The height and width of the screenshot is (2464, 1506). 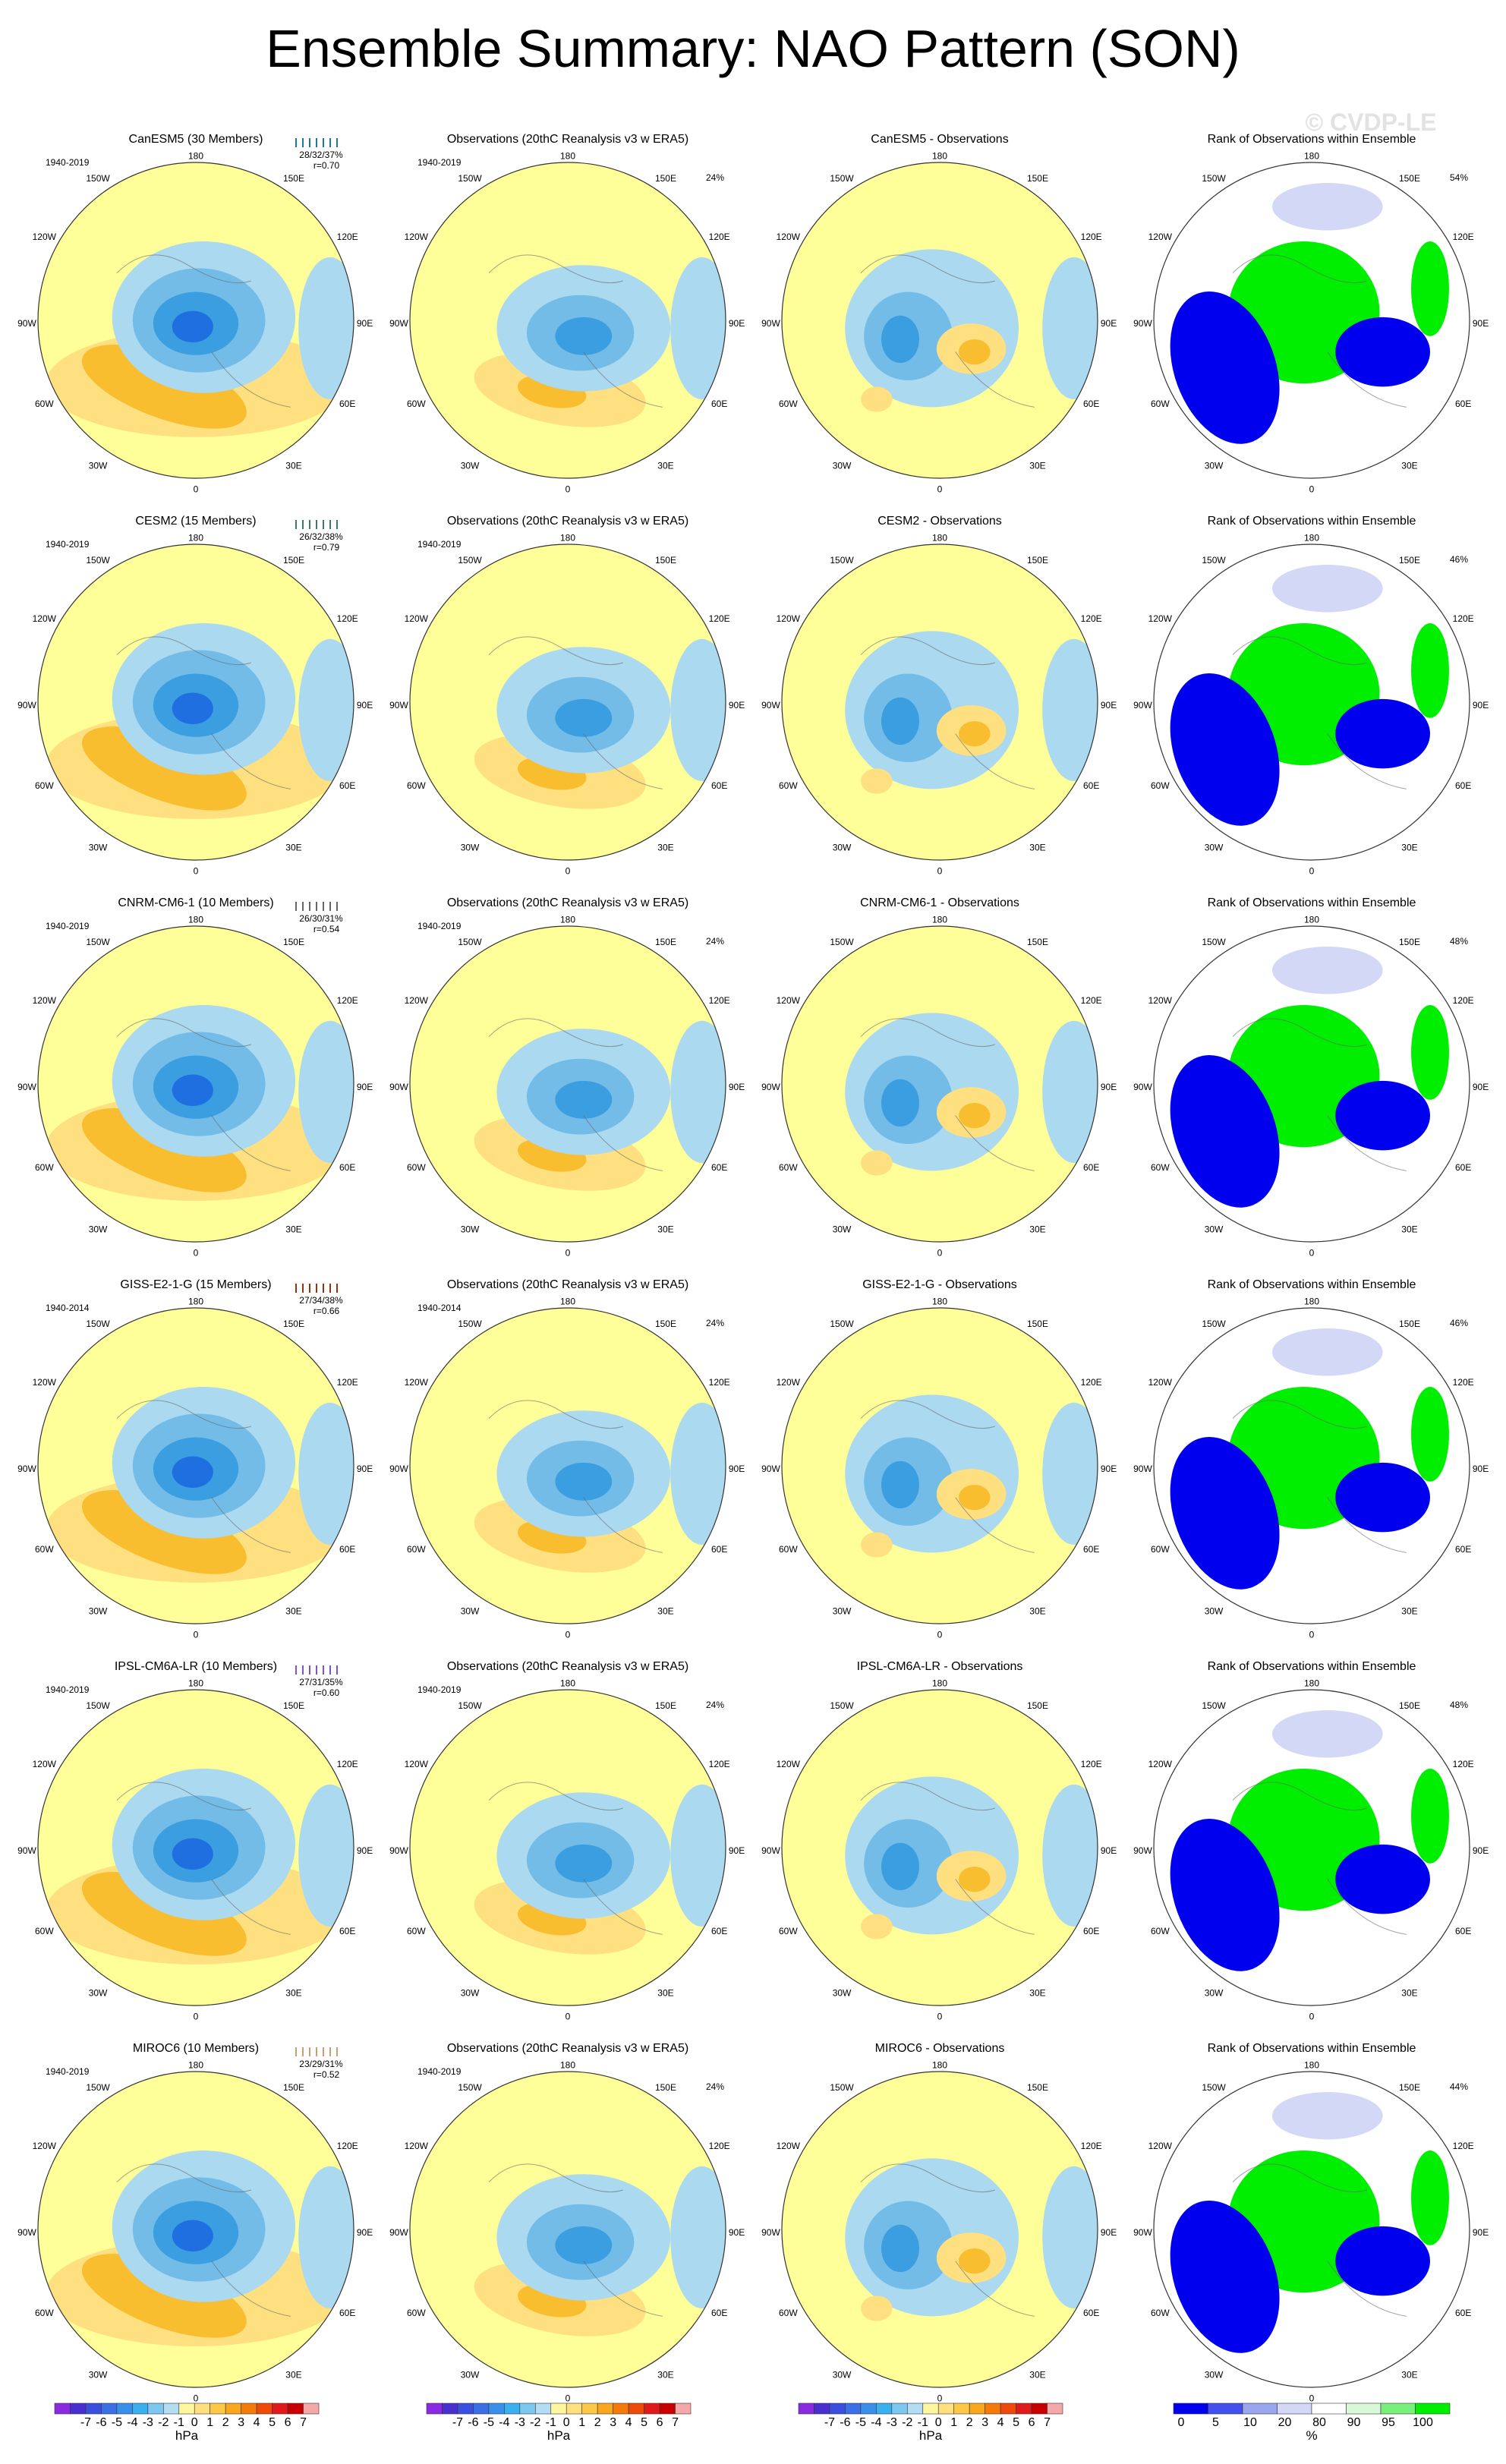 I want to click on colorbar-tick-label: 4, so click(x=257, y=2422).